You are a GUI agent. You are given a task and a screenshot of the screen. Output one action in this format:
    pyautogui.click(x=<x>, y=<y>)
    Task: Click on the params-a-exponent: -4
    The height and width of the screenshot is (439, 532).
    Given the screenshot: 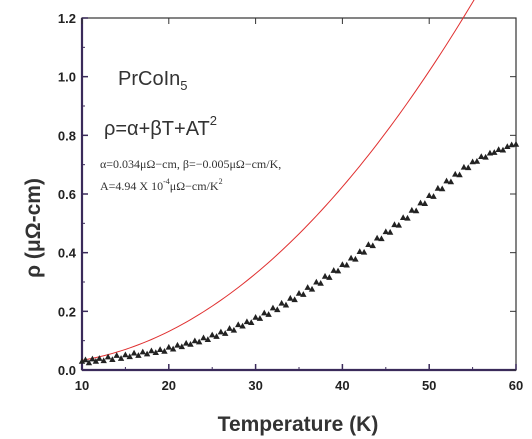 What is the action you would take?
    pyautogui.click(x=166, y=181)
    